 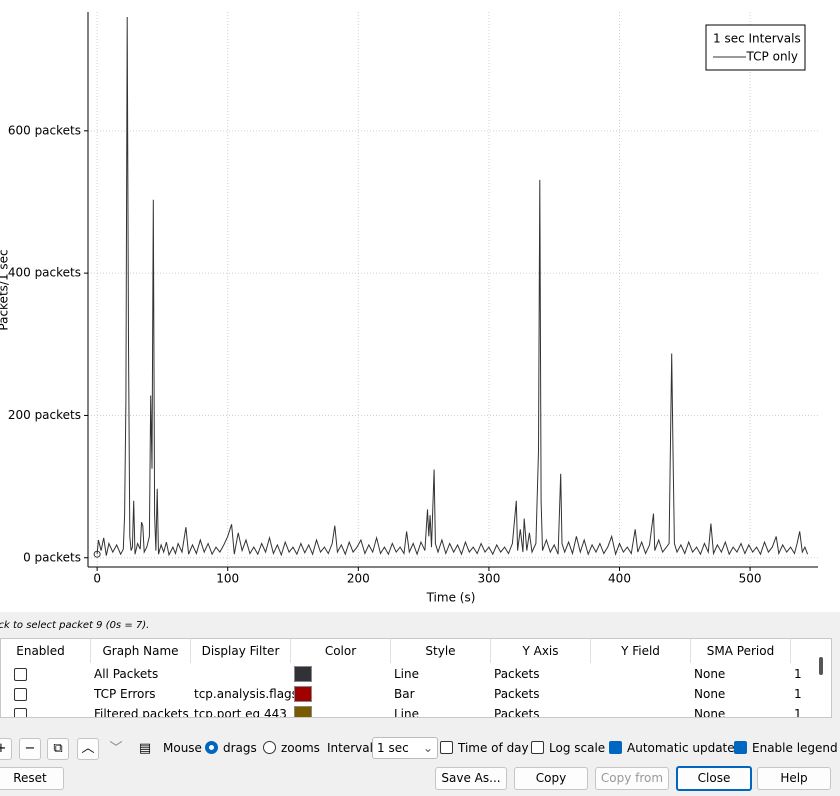 I want to click on display-filter: tcp.analysis.flags, so click(x=246, y=694).